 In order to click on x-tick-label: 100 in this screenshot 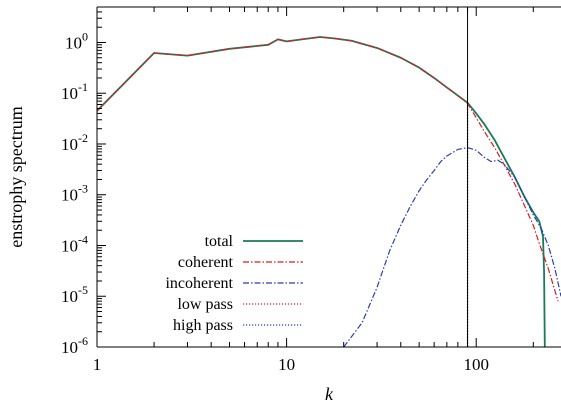, I will do `click(476, 364)`.